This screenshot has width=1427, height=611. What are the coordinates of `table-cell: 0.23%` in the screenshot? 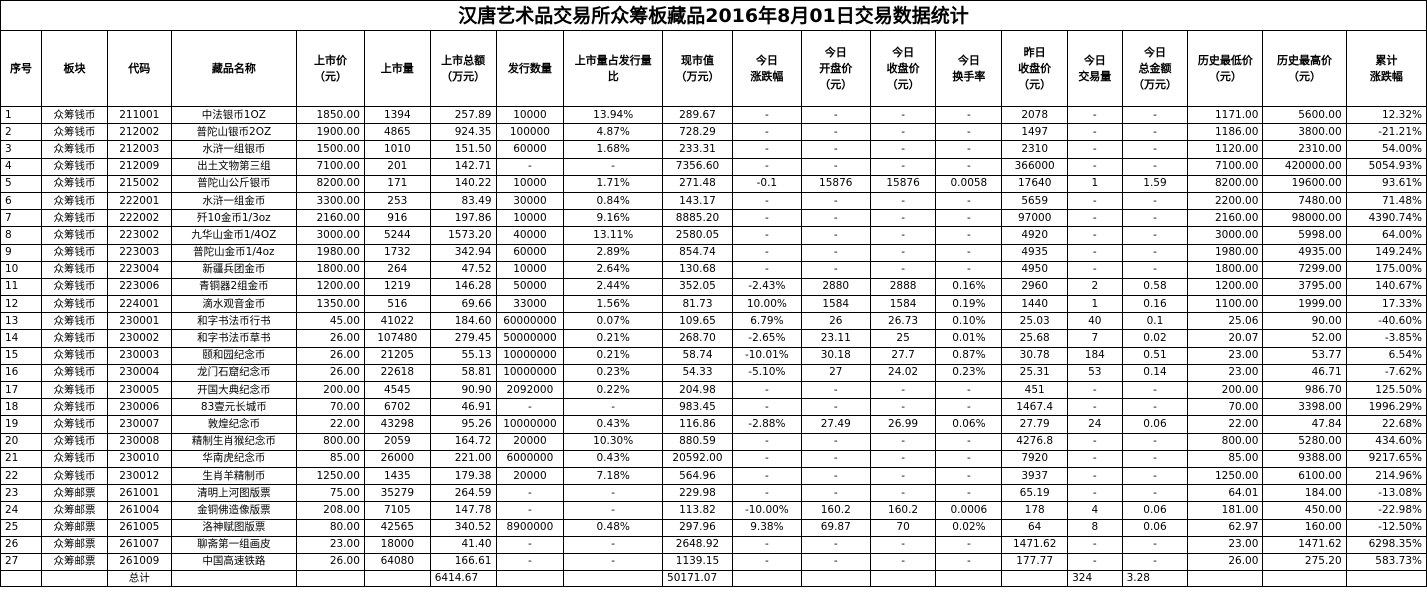 It's located at (613, 373).